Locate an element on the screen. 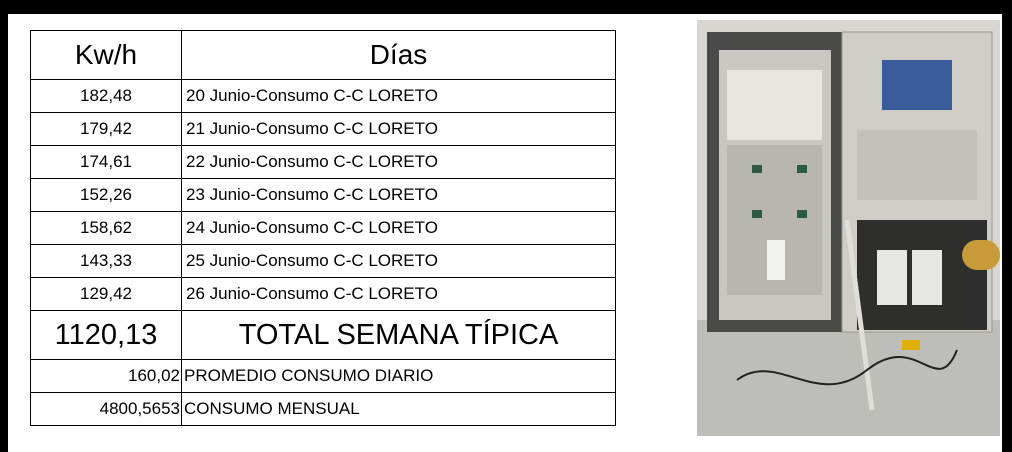 The height and width of the screenshot is (452, 1012). row-row: 158,62 24 Junio-Consumo C-C LORETO is located at coordinates (323, 228).